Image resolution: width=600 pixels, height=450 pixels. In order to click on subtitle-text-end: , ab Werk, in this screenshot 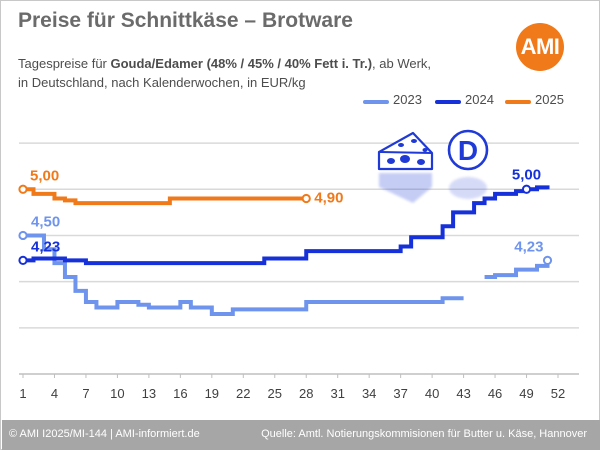, I will do `click(402, 63)`.